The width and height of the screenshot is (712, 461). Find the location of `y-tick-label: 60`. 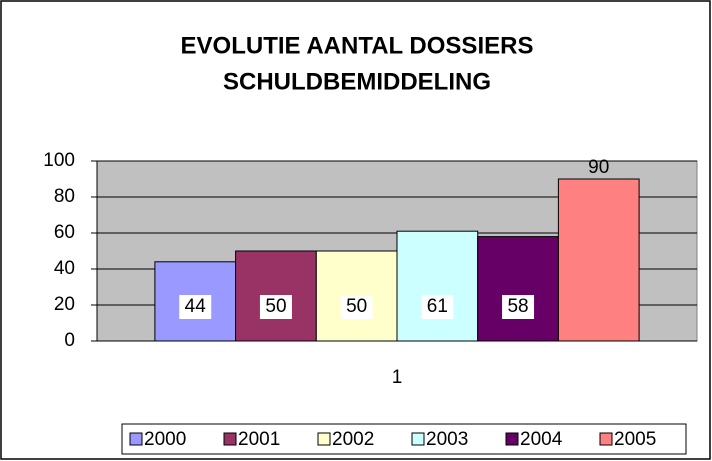

y-tick-label: 60 is located at coordinates (64, 232).